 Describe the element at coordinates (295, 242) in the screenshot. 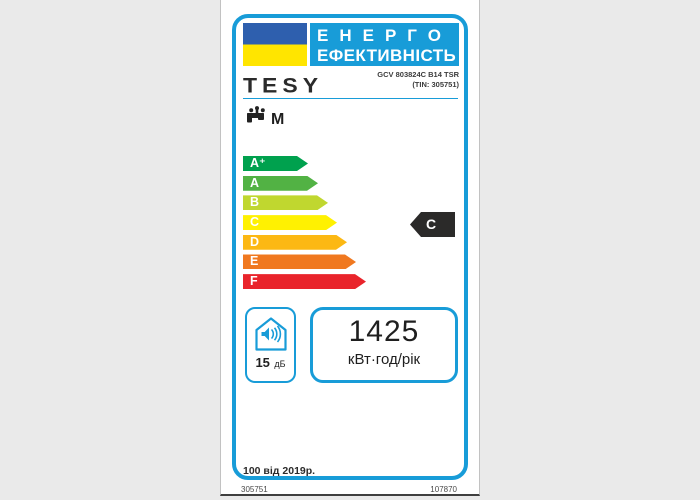

I see `rating-arrow-D: D` at that location.